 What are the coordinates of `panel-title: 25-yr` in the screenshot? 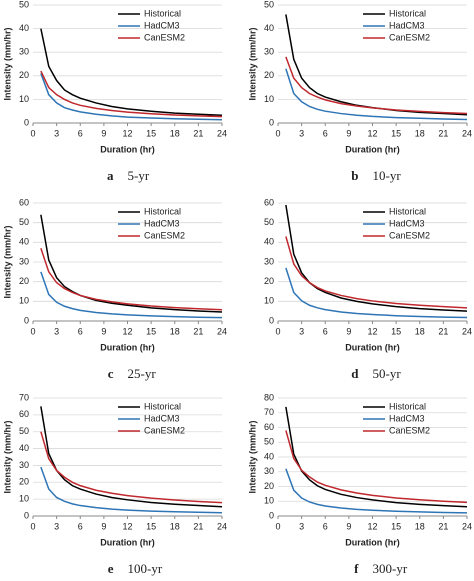 It's located at (142, 373).